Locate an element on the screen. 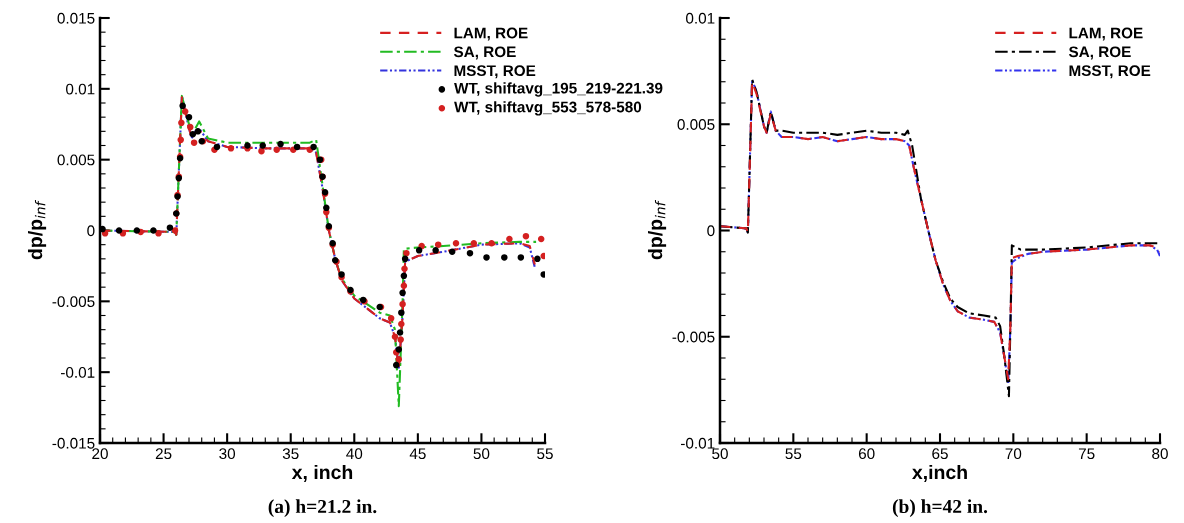  y-tick-label: -0.015 is located at coordinates (73, 443).